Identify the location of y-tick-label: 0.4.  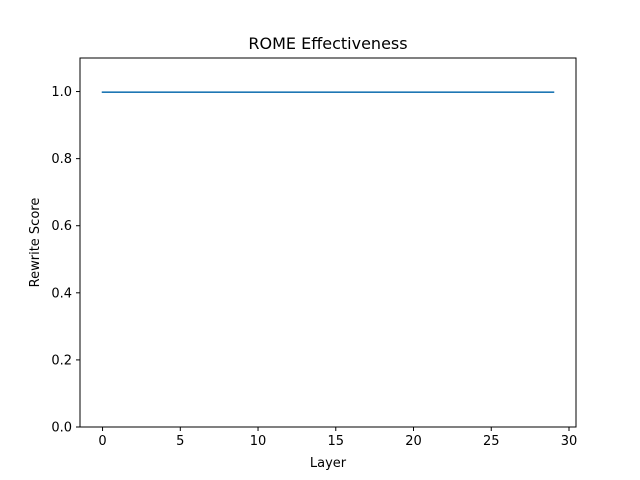
(61, 293).